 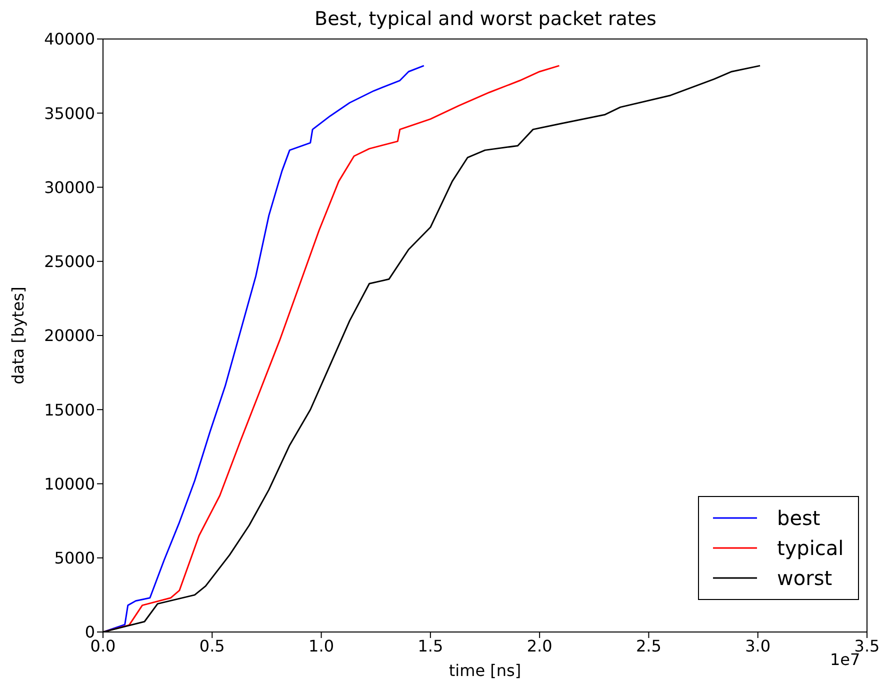 I want to click on y-tick-label: 35000, so click(x=69, y=113).